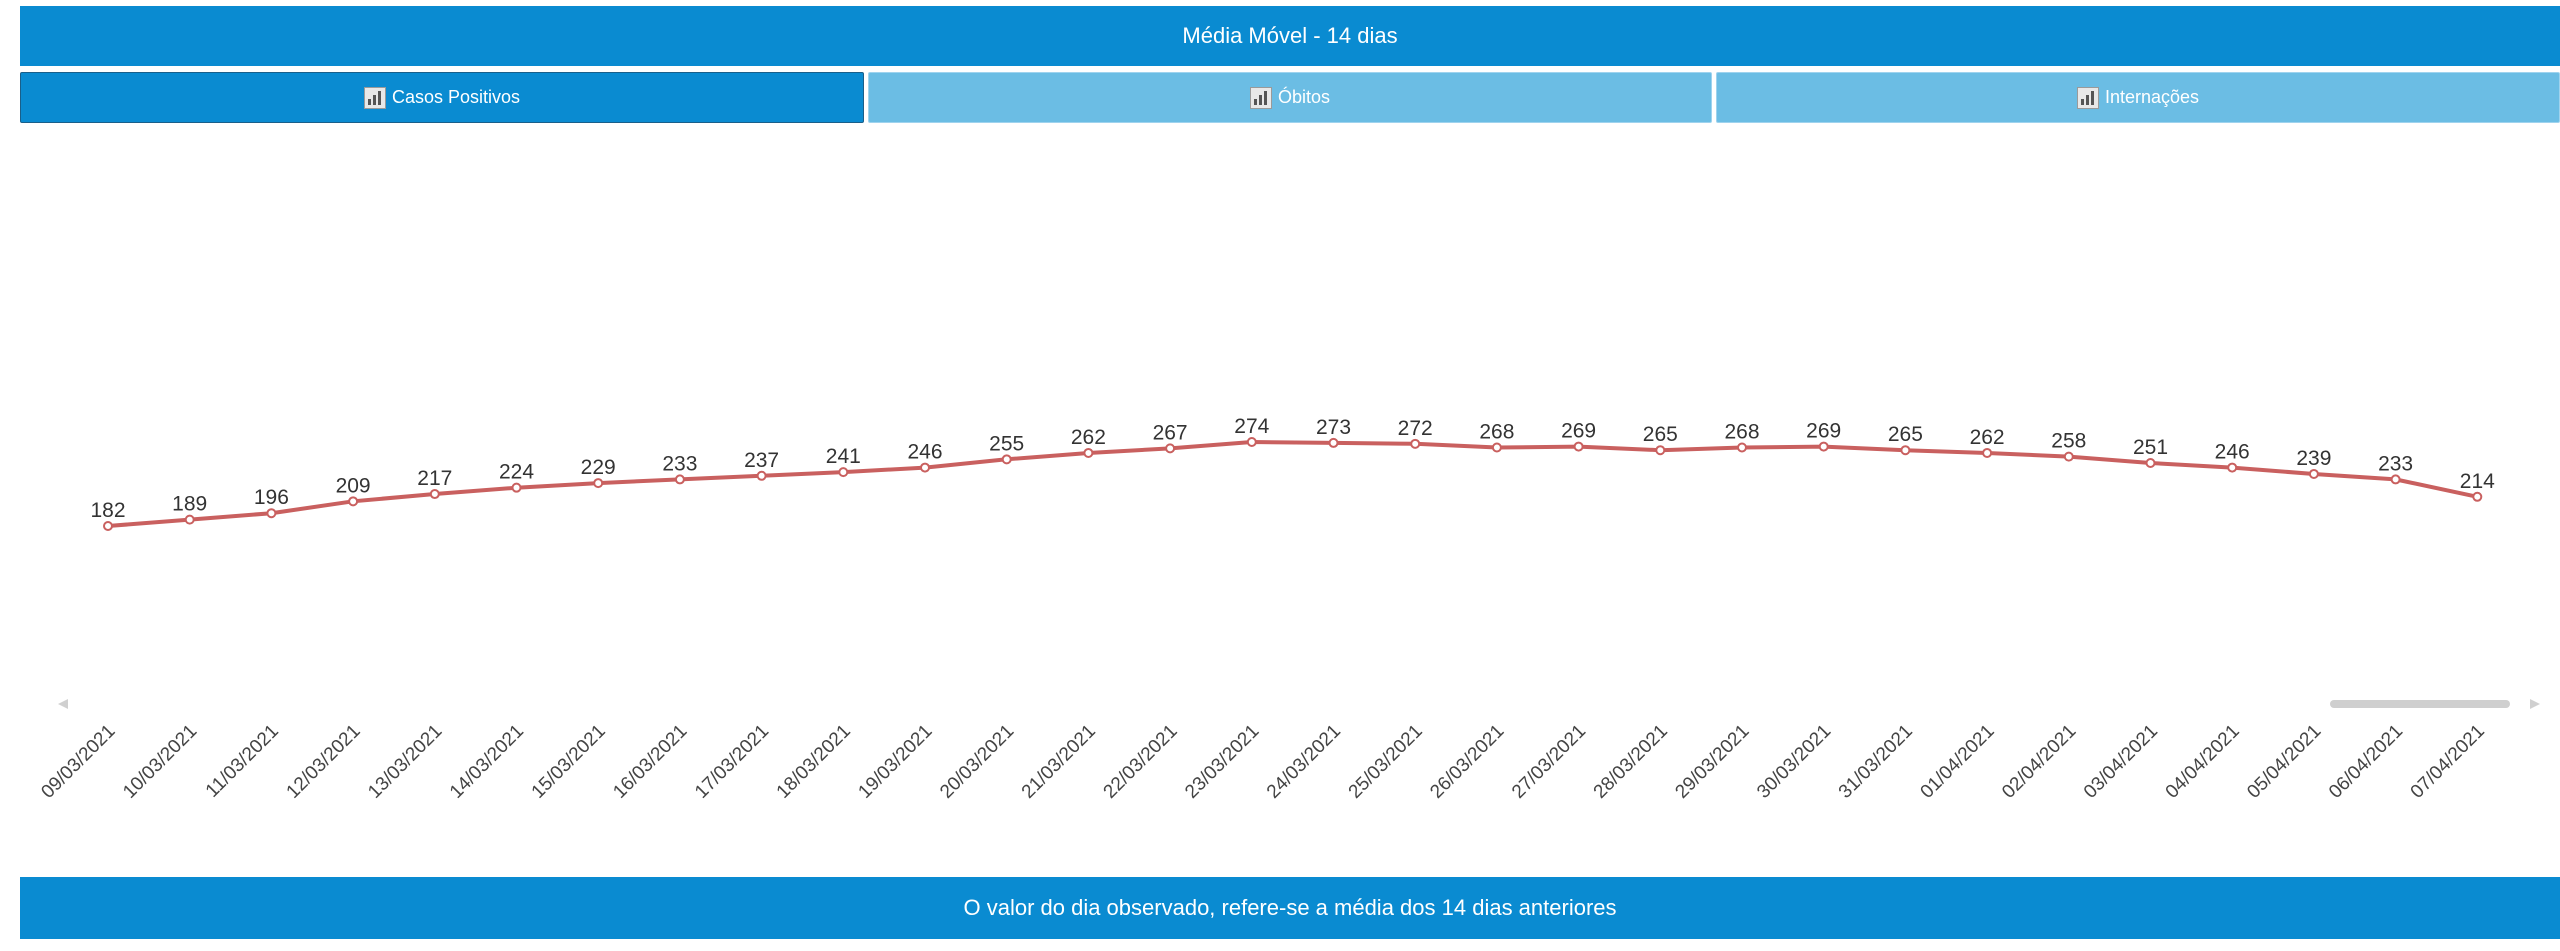  Describe the element at coordinates (1823, 431) in the screenshot. I see `data-label: 269` at that location.